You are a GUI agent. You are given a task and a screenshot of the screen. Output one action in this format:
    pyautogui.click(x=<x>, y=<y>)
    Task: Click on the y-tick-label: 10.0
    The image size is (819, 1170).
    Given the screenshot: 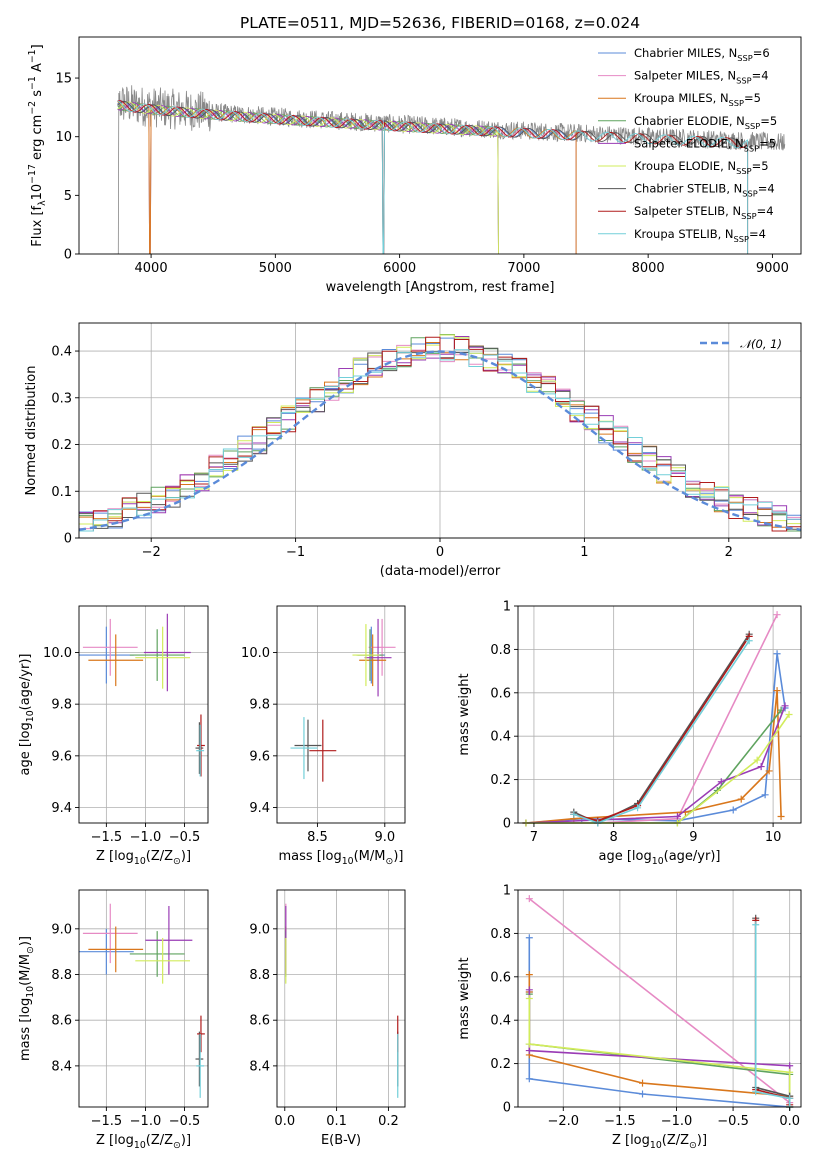 What is the action you would take?
    pyautogui.click(x=57, y=653)
    